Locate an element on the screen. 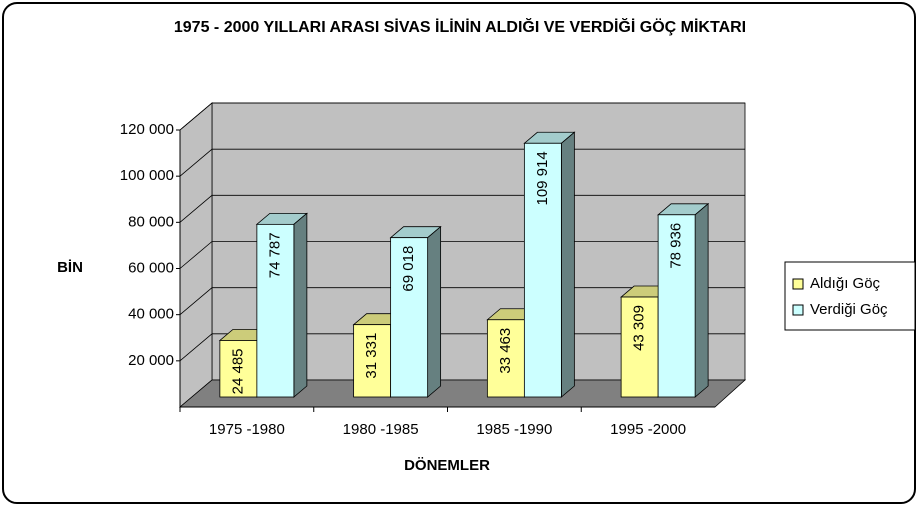 This screenshot has height=508, width=920. y-tick-label: 100 000 is located at coordinates (147, 175).